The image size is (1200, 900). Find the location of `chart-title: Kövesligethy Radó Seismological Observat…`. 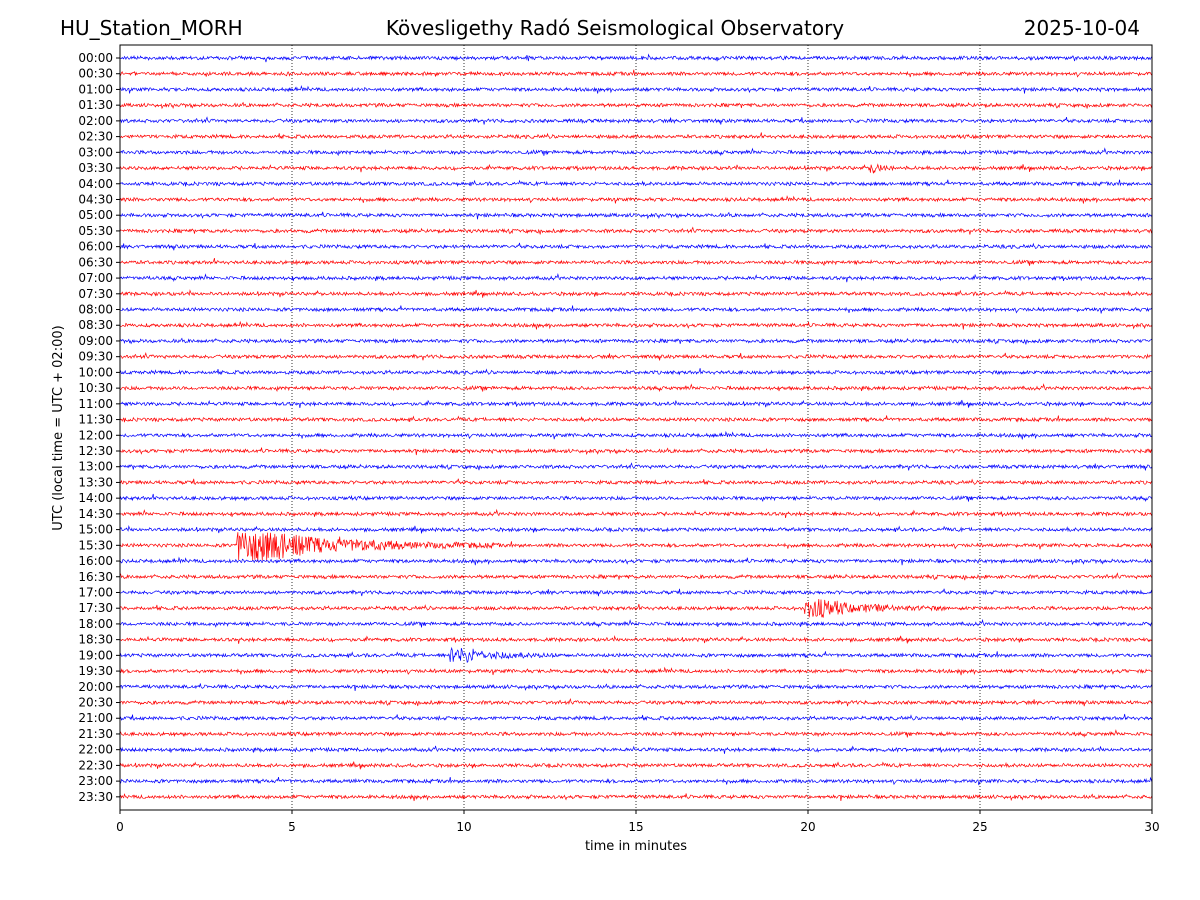

chart-title: Kövesligethy Radó Seismological Observat… is located at coordinates (615, 28).